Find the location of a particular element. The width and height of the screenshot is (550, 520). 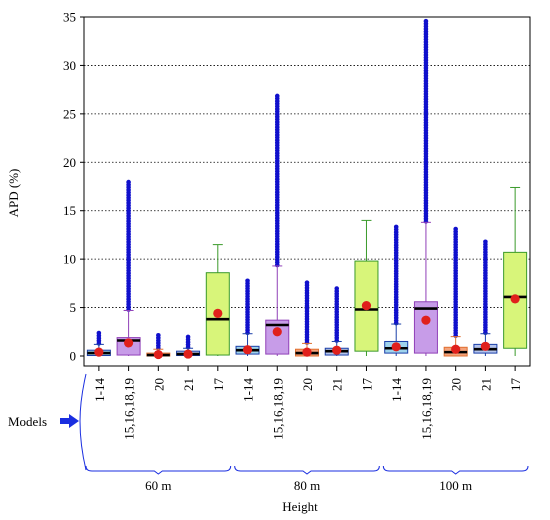

group-label: 80 m is located at coordinates (307, 485).